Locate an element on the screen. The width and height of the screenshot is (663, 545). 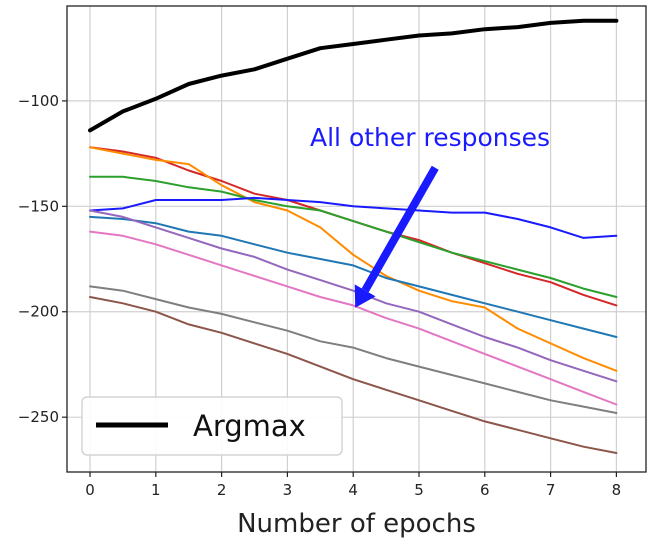
x-tick-label: 1 is located at coordinates (156, 490).